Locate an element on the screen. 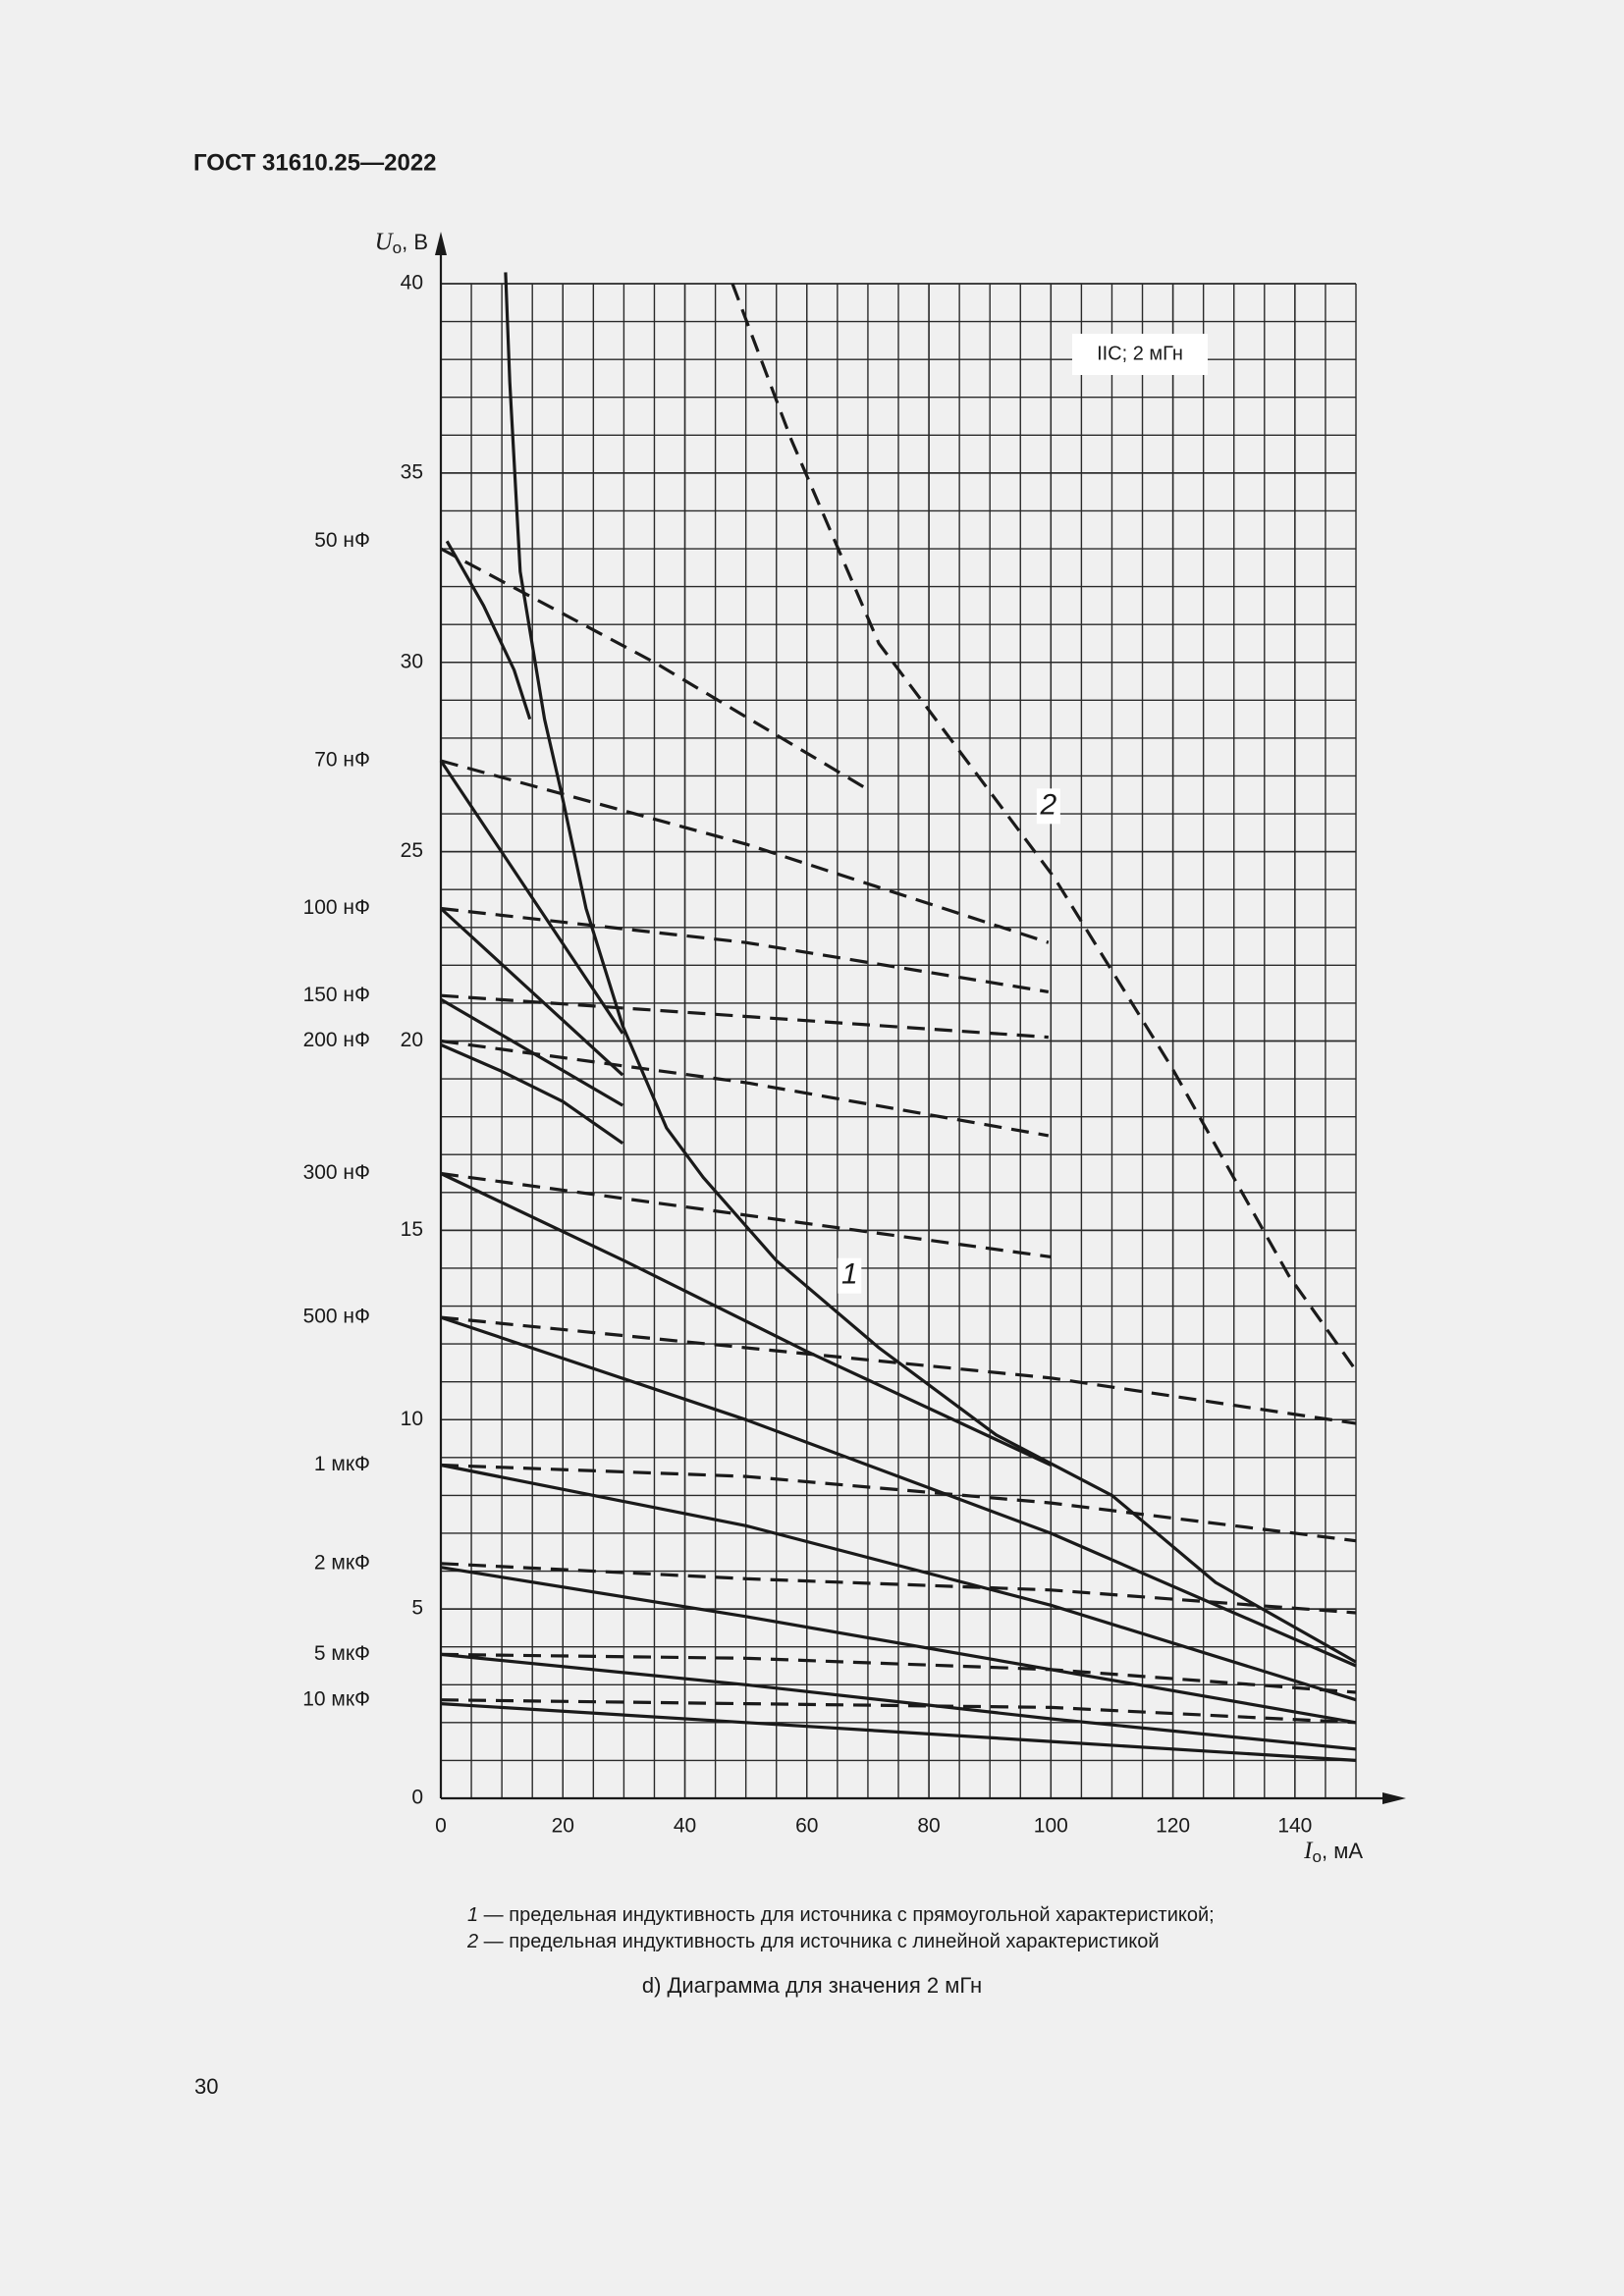 Image resolution: width=1624 pixels, height=2296 pixels. annotation: IIC; 2 мГн is located at coordinates (1140, 354).